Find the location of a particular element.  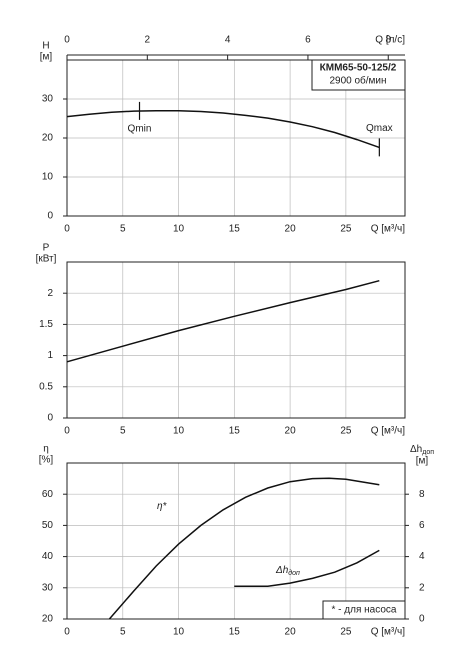

y-axis-label: P is located at coordinates (46, 248).